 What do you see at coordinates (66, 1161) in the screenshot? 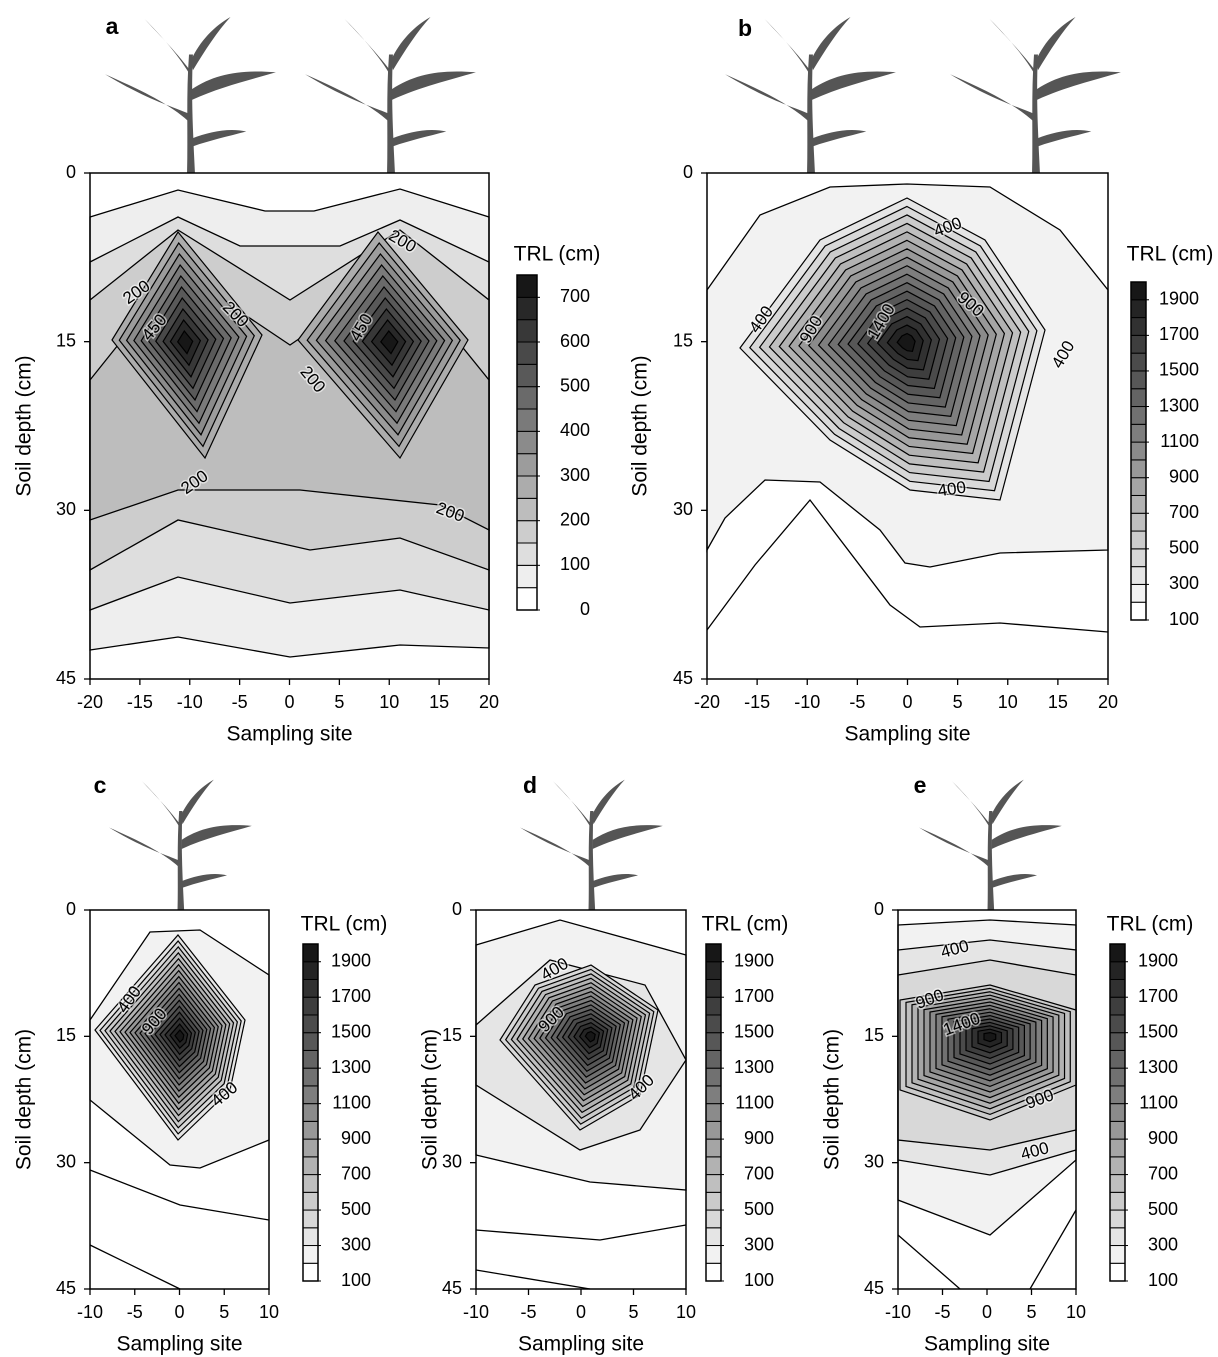
I see `y-tick-label: 30` at bounding box center [66, 1161].